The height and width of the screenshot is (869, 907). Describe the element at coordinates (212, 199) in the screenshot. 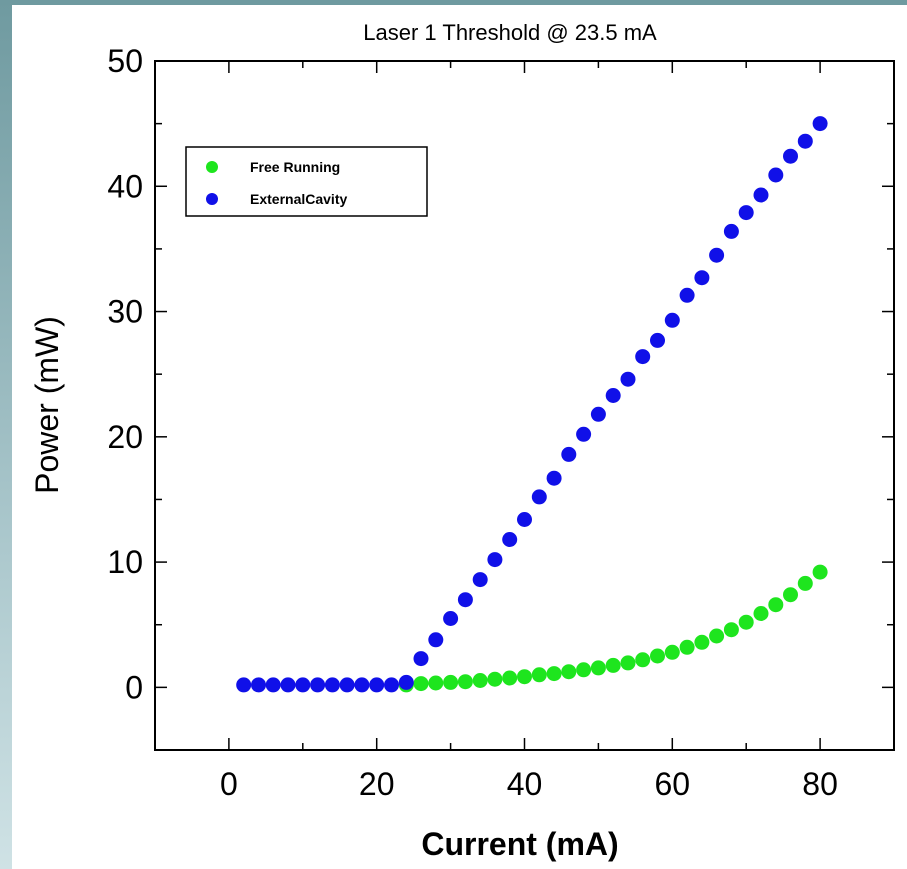

I see `legend-marker-external-cavity` at that location.